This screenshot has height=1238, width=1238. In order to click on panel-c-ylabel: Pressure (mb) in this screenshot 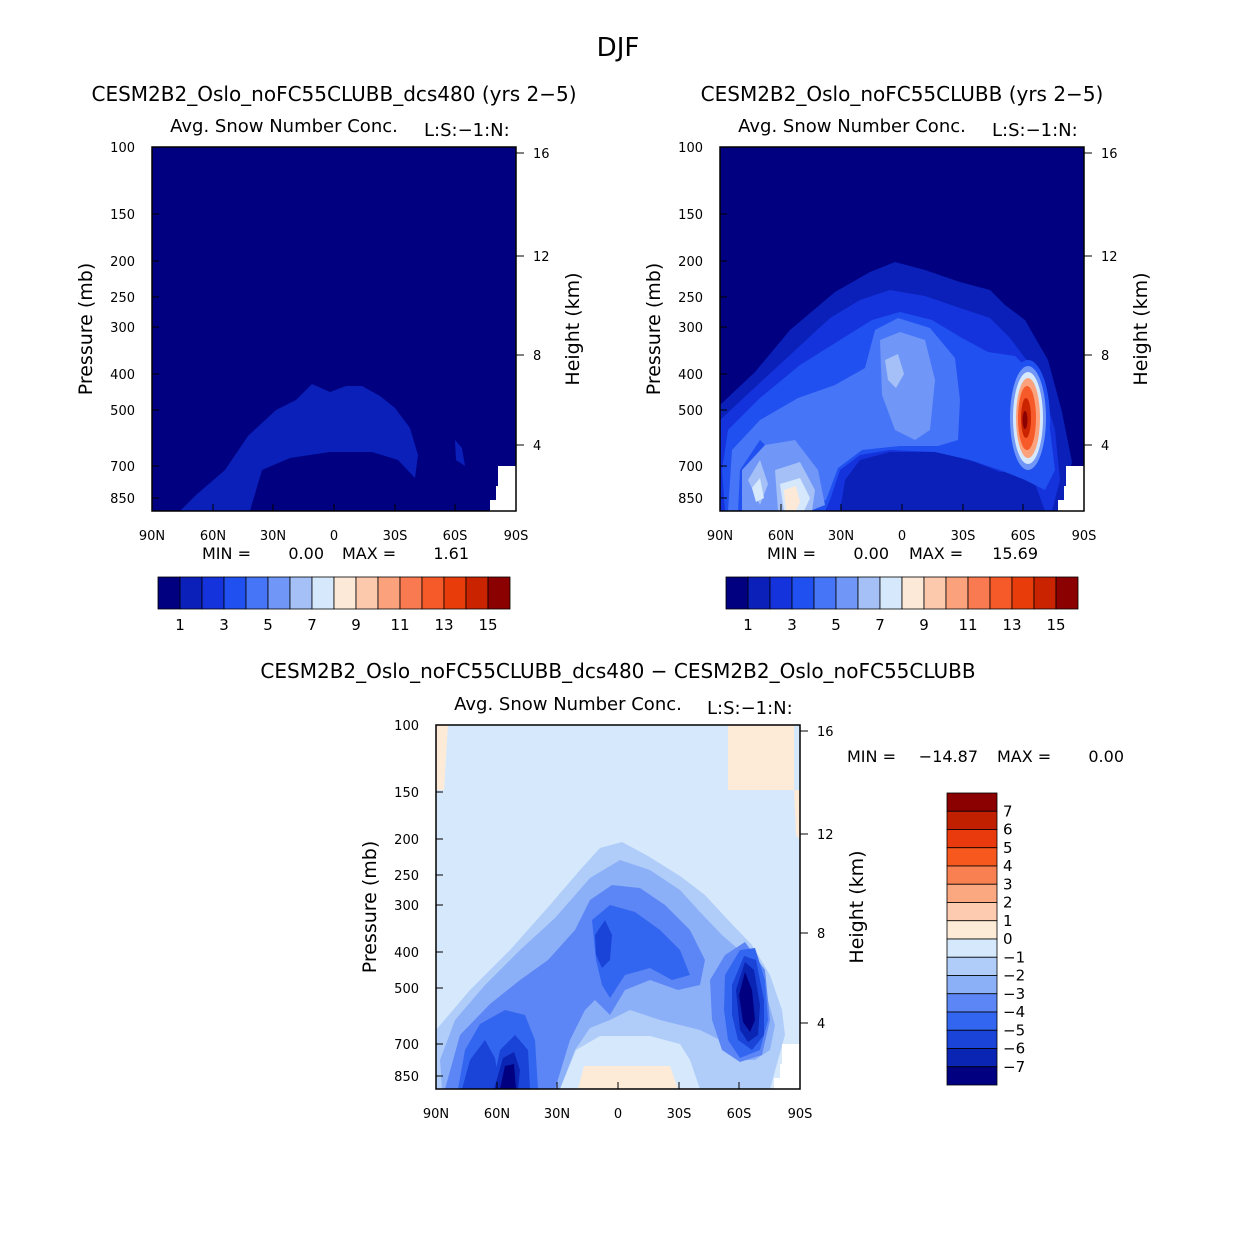, I will do `click(370, 907)`.